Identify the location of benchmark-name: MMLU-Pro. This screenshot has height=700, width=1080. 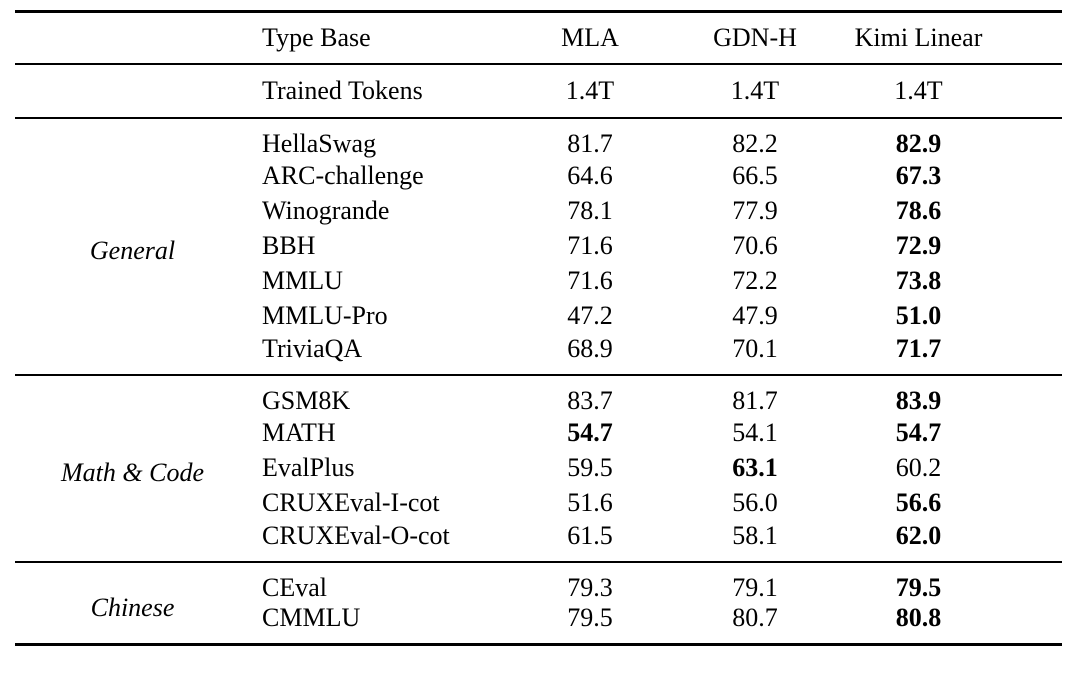
(325, 315).